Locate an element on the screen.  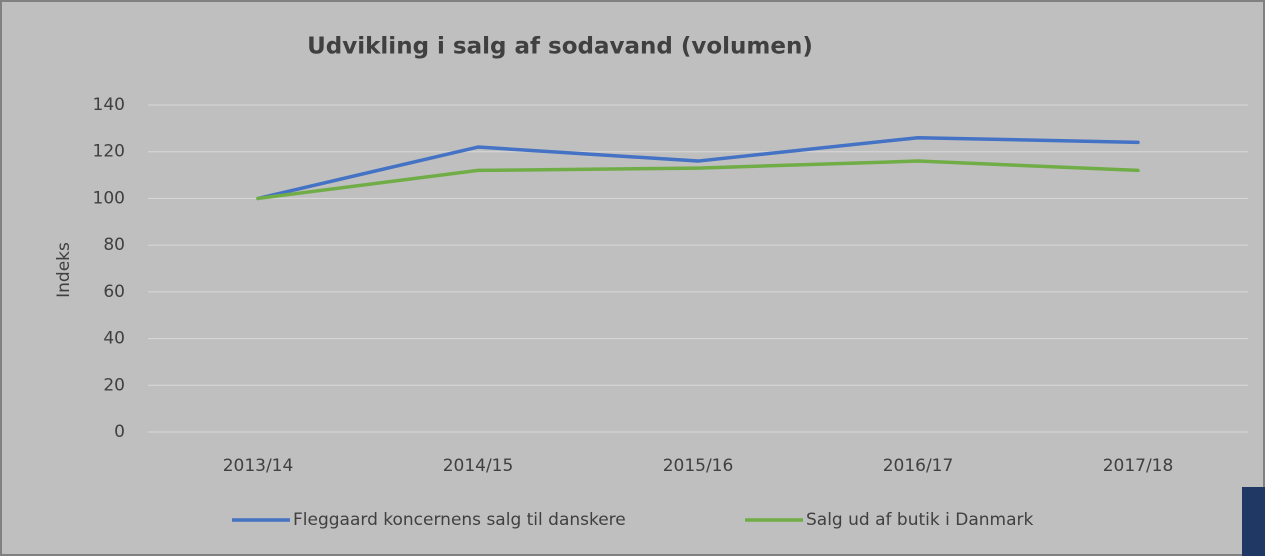
y-tick-label: 80 is located at coordinates (114, 245).